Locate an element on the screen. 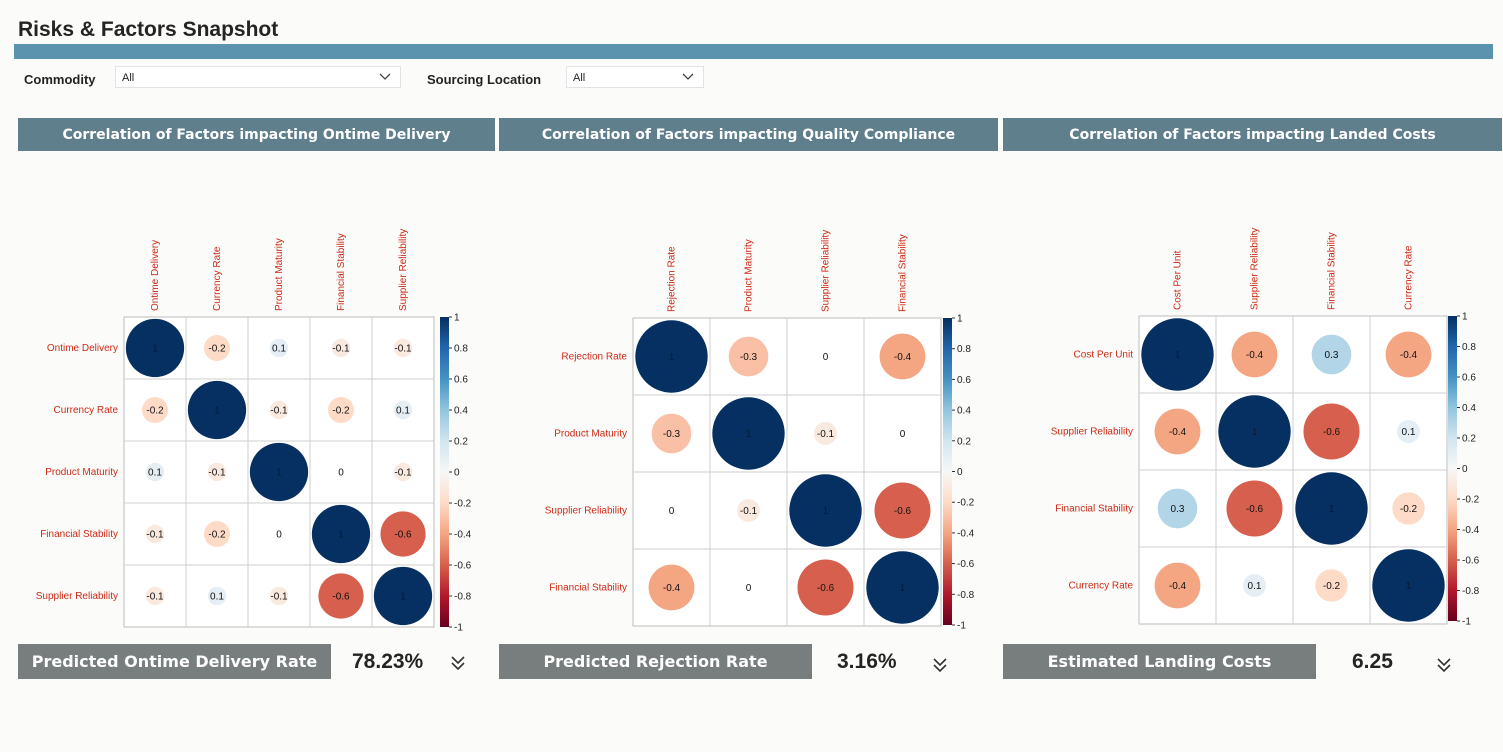  prediction-value-landing-costs: 6.25 is located at coordinates (1372, 661).